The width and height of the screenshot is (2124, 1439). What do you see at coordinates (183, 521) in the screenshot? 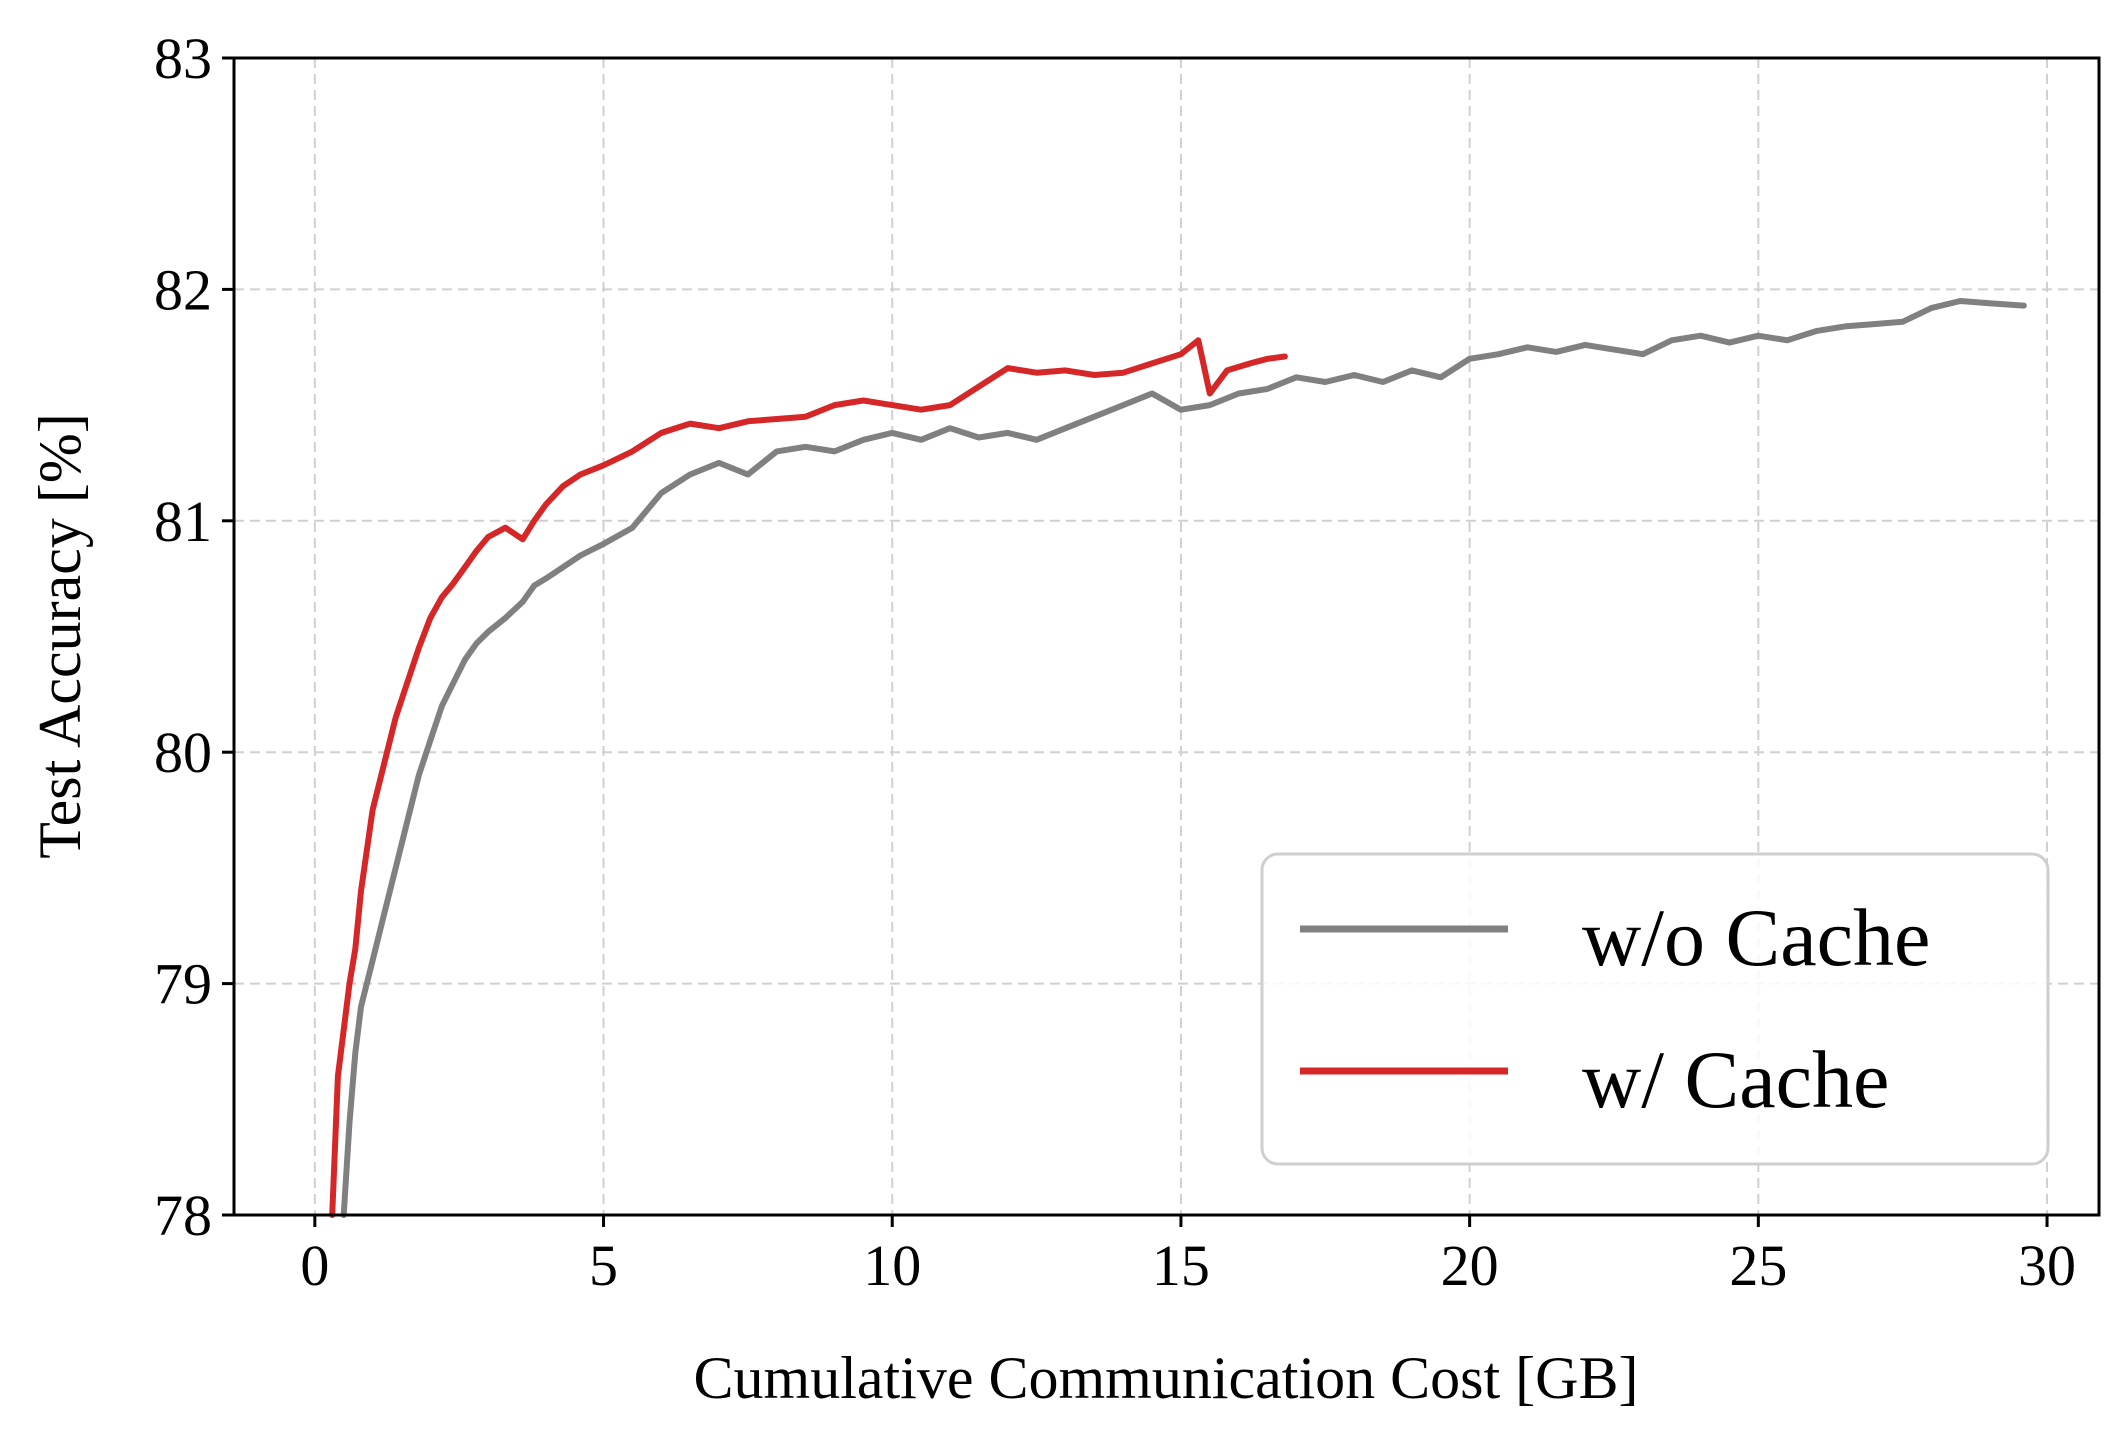
I see `y-tick-label: 81` at bounding box center [183, 521].